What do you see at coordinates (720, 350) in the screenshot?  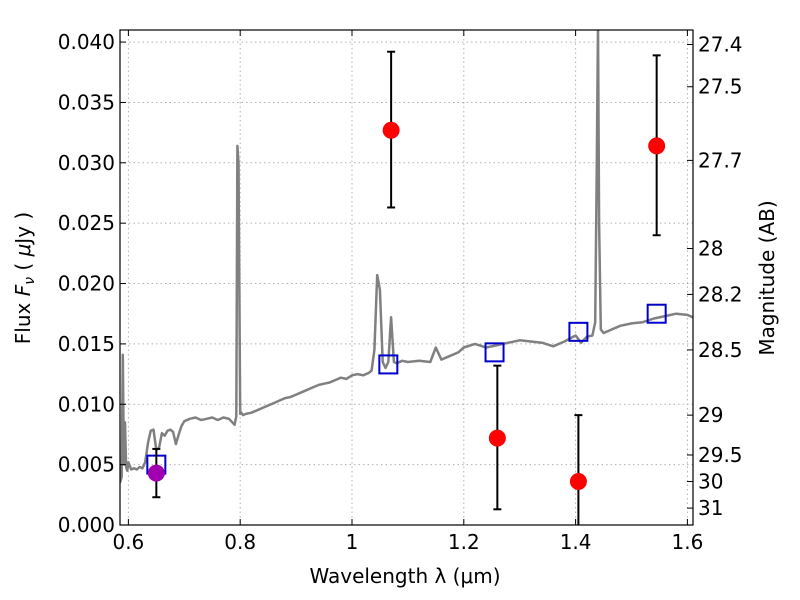 I see `mag-tick-label: 28.5` at bounding box center [720, 350].